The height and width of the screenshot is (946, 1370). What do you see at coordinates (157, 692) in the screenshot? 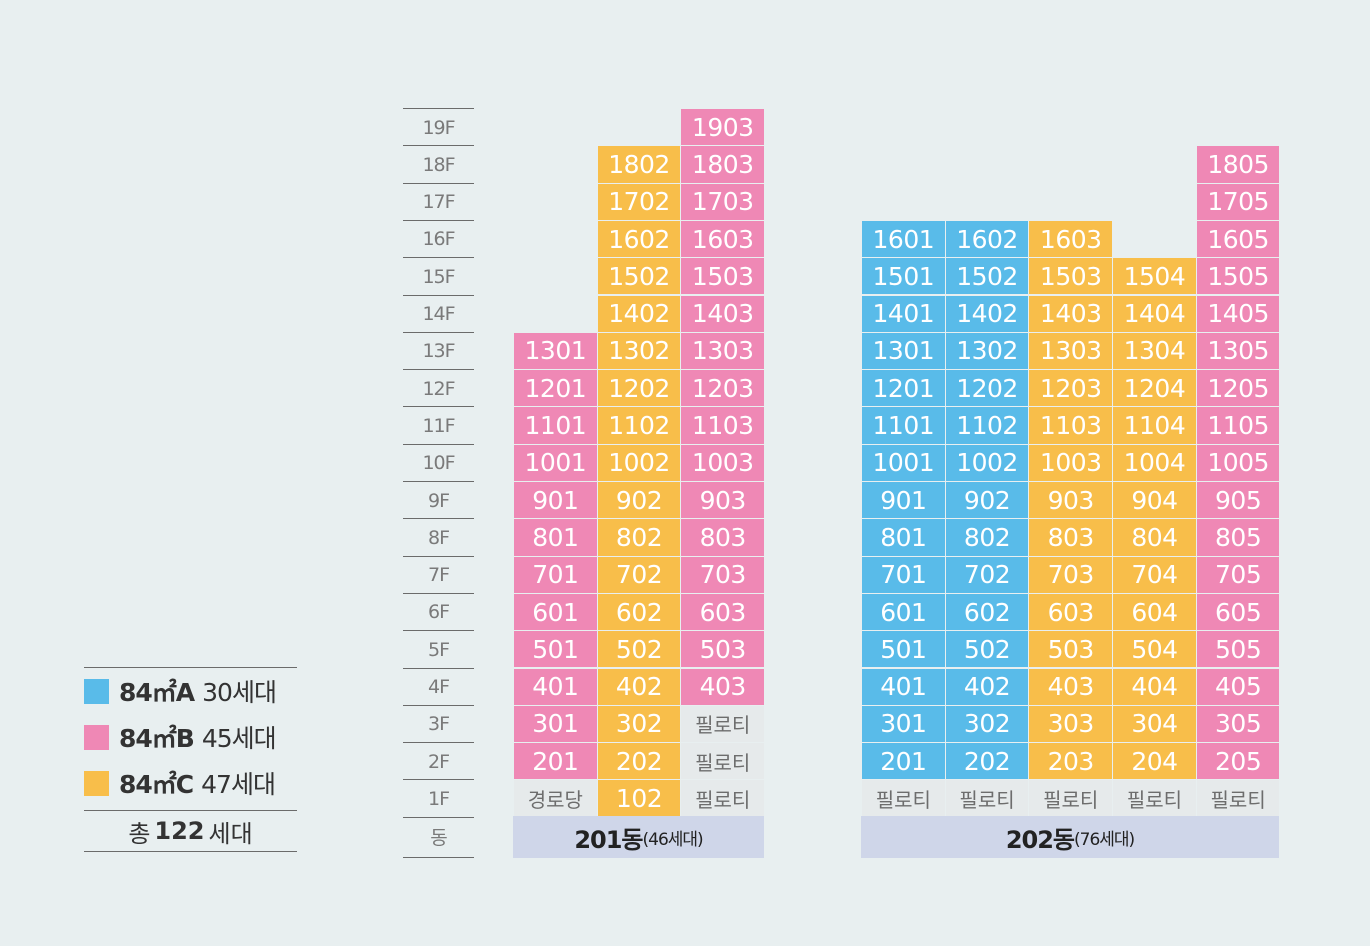
I see `legend-type: 84㎡A` at bounding box center [157, 692].